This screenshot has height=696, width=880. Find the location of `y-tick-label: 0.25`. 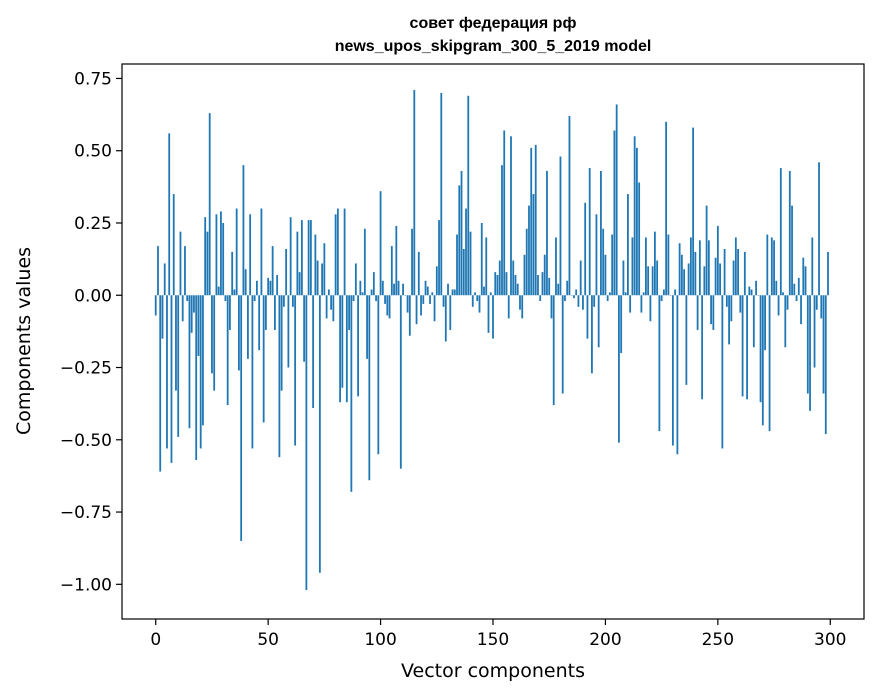

y-tick-label: 0.25 is located at coordinates (93, 224).